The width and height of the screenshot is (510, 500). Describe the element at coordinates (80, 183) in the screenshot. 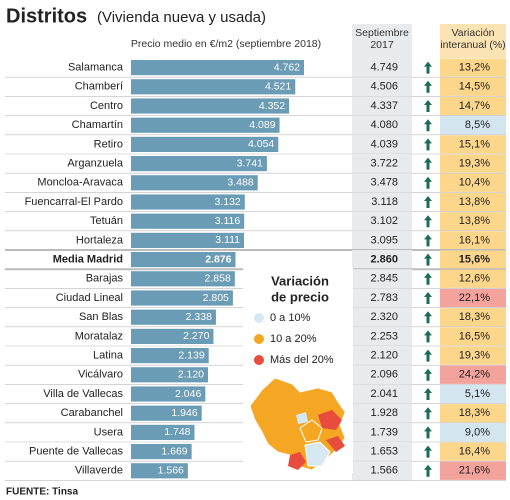

I see `category-label: Moncloa-Aravaca` at that location.